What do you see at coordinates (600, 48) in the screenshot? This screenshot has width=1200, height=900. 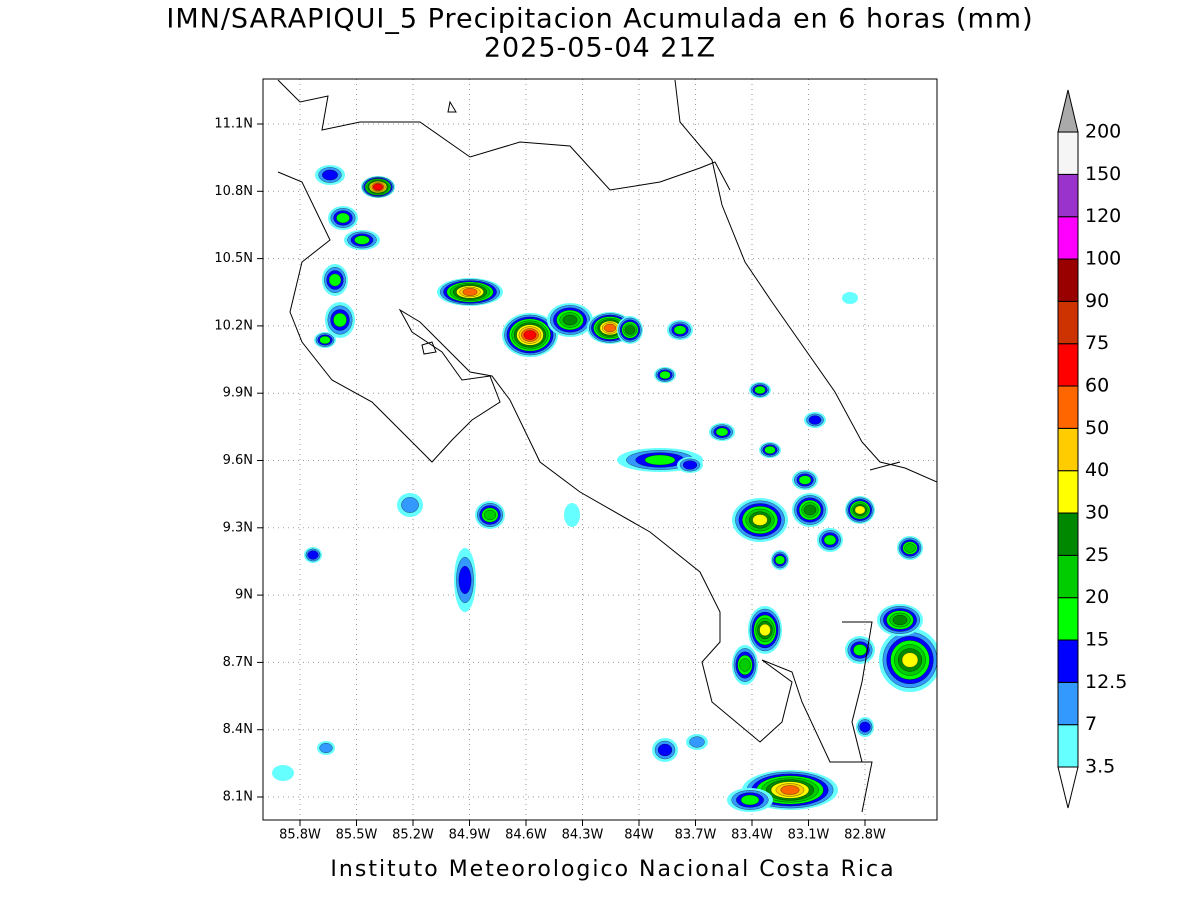 I see `map-subtitle: 2025-05-04 21Z` at bounding box center [600, 48].